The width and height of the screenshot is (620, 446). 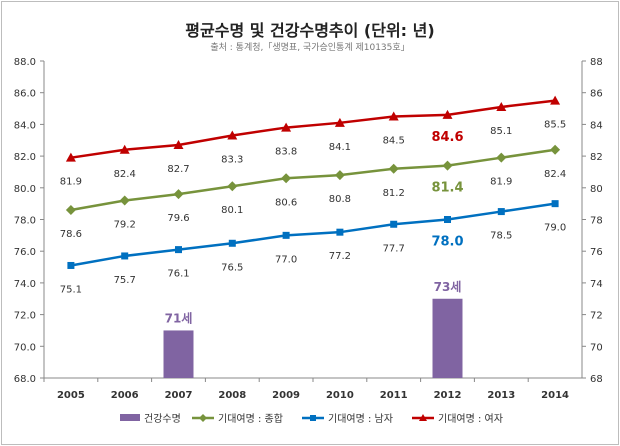 I want to click on data-label: 80.6, so click(x=286, y=202).